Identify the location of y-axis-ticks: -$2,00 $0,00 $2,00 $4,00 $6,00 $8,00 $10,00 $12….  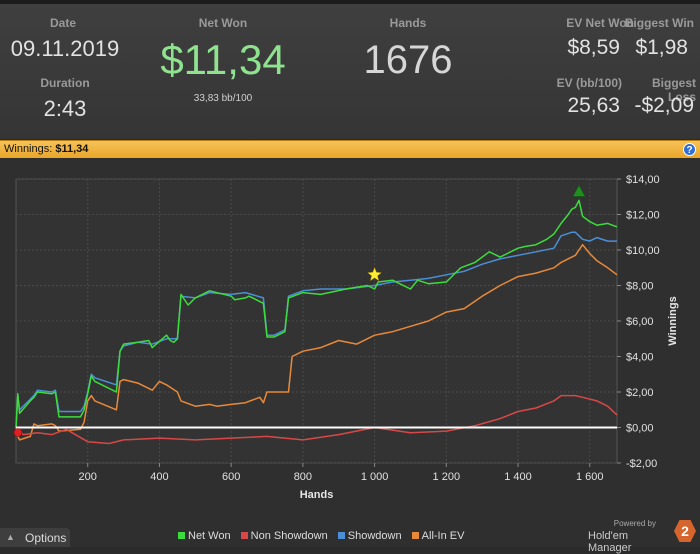
(638, 322).